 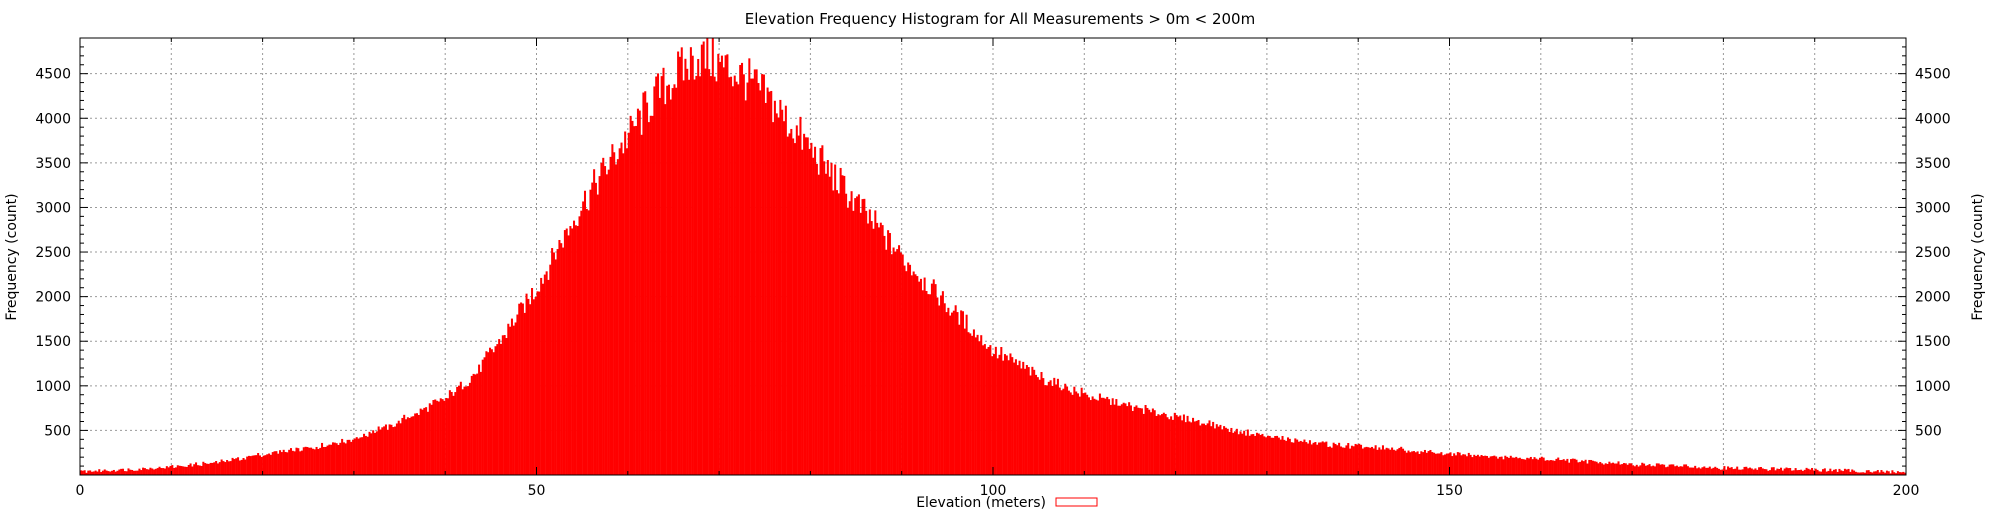 I want to click on y2-tick-label: 1000, so click(x=1933, y=387).